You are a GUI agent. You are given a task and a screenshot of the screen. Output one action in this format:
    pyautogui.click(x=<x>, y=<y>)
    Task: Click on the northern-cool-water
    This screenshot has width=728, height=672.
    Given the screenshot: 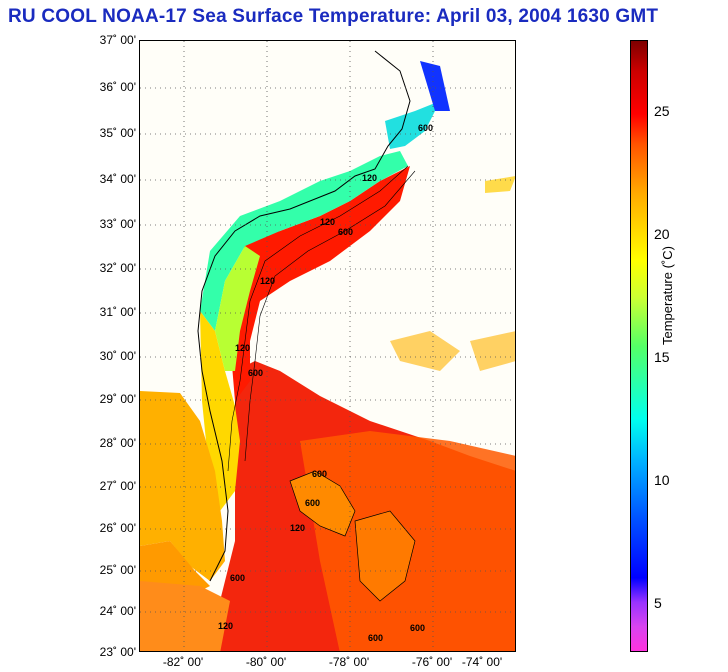 What is the action you would take?
    pyautogui.click(x=412, y=125)
    